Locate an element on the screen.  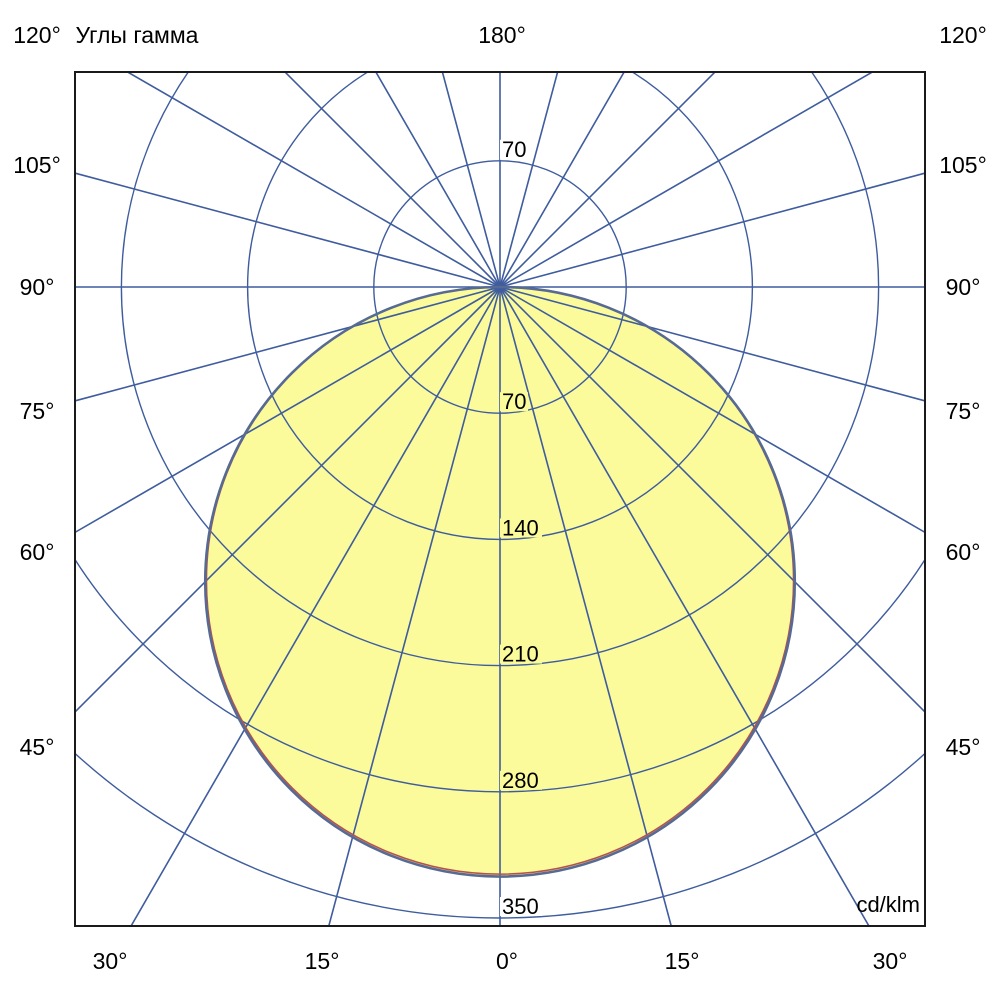
radial-line-75deg is located at coordinates (712, 344).